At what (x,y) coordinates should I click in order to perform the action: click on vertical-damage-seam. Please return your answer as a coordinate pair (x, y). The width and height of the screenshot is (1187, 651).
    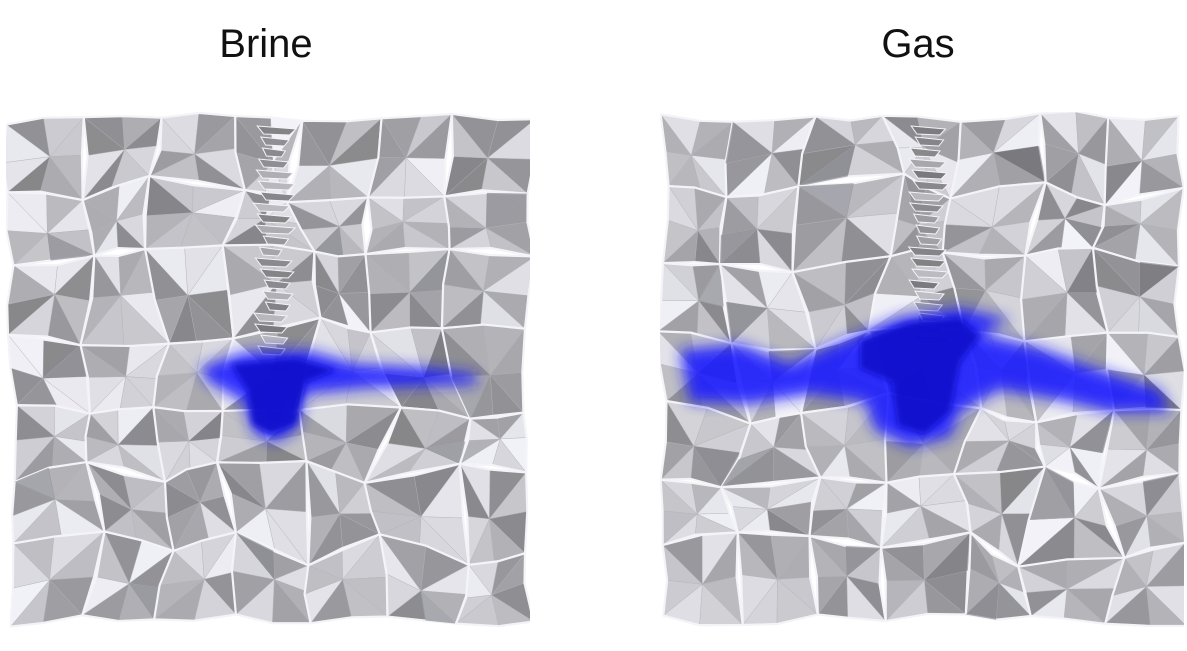
    Looking at the image, I should click on (275, 240).